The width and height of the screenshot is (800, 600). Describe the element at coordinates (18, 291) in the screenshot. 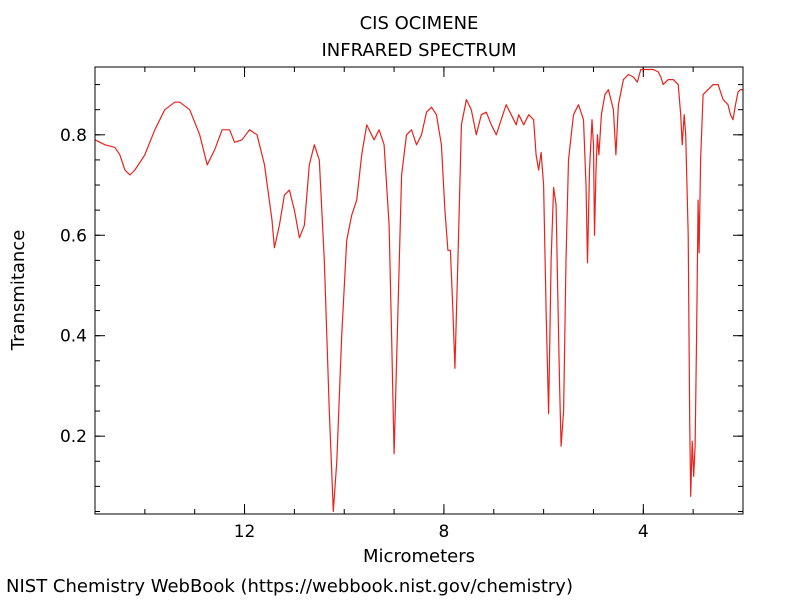

I see `y-axis-label: Transmitance` at that location.